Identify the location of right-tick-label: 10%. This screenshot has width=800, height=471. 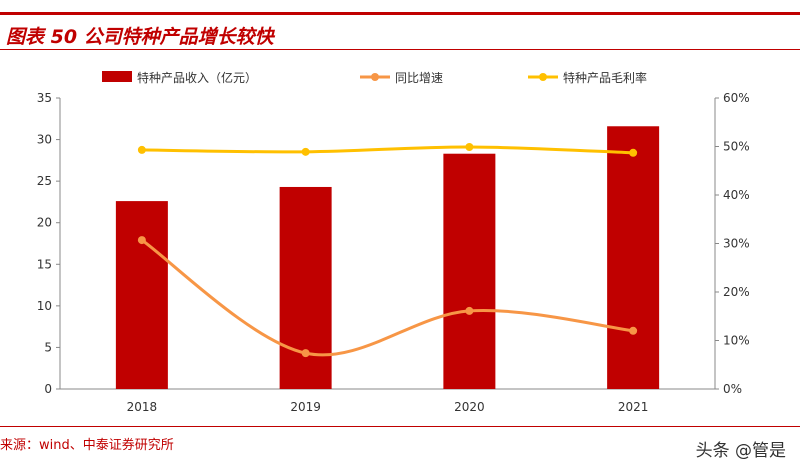
(736, 341).